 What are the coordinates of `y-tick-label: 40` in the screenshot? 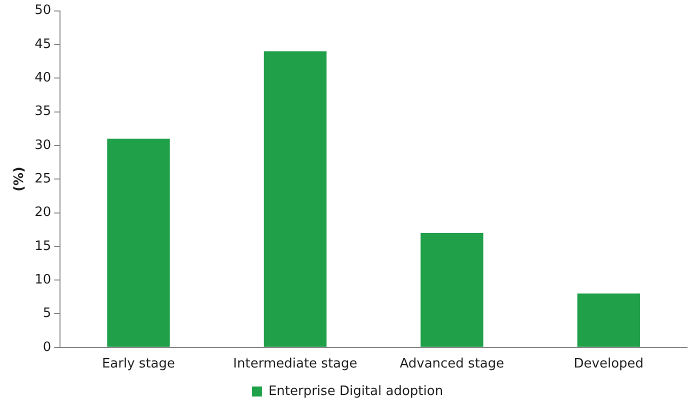 It's located at (43, 78).